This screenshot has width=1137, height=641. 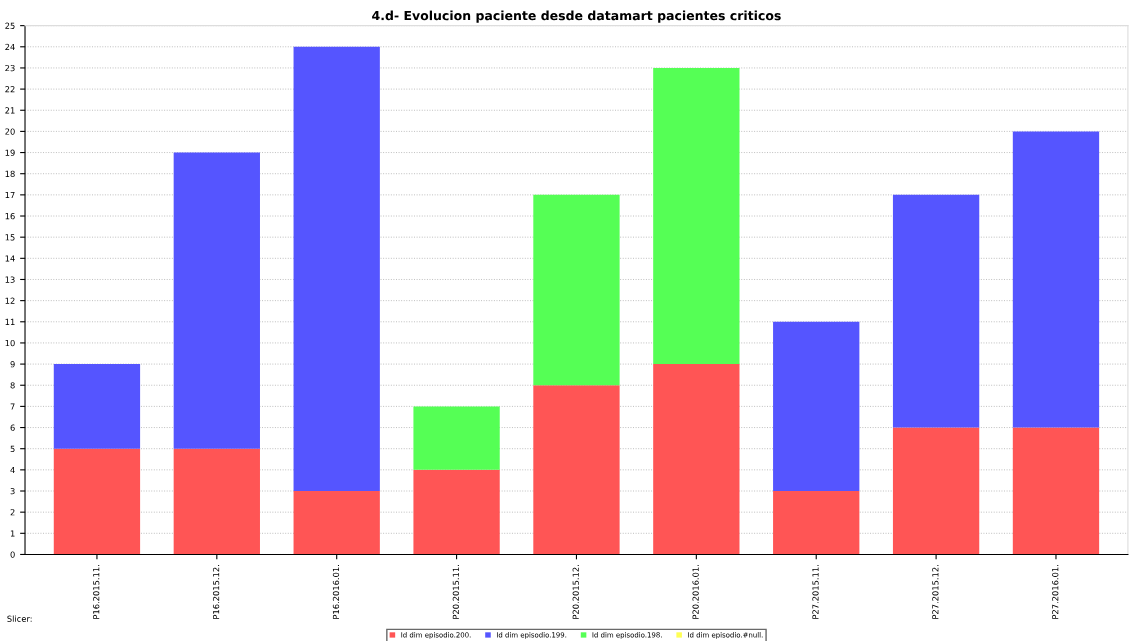 I want to click on y-tick-label: 24, so click(x=10, y=46).